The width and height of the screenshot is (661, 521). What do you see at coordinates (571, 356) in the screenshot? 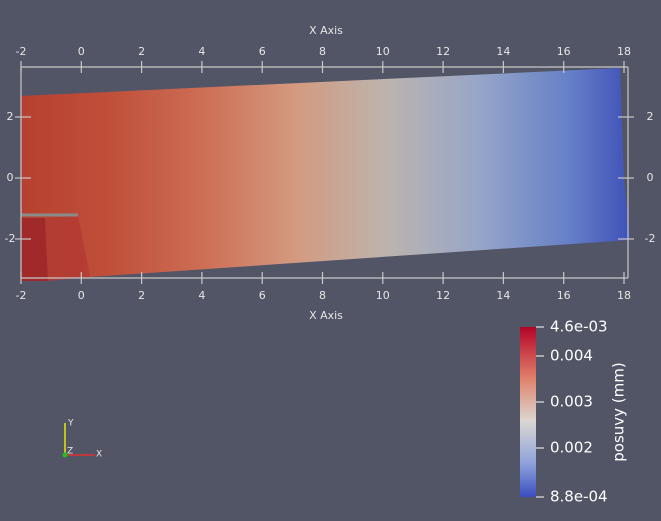
I see `color-bar-label: 0.004` at bounding box center [571, 356].